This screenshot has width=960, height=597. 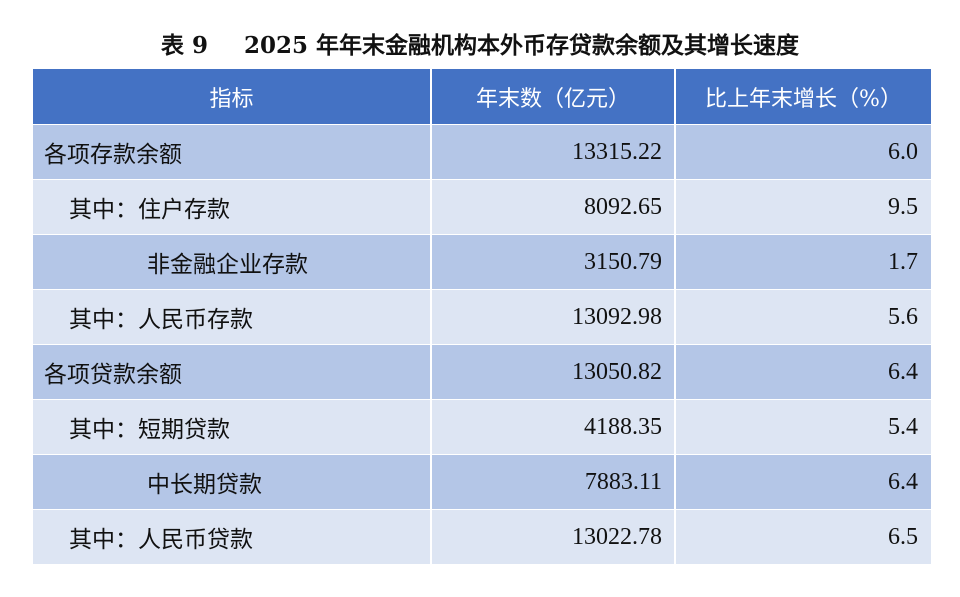 What do you see at coordinates (232, 372) in the screenshot?
I see `row-label: 各项贷款余额` at bounding box center [232, 372].